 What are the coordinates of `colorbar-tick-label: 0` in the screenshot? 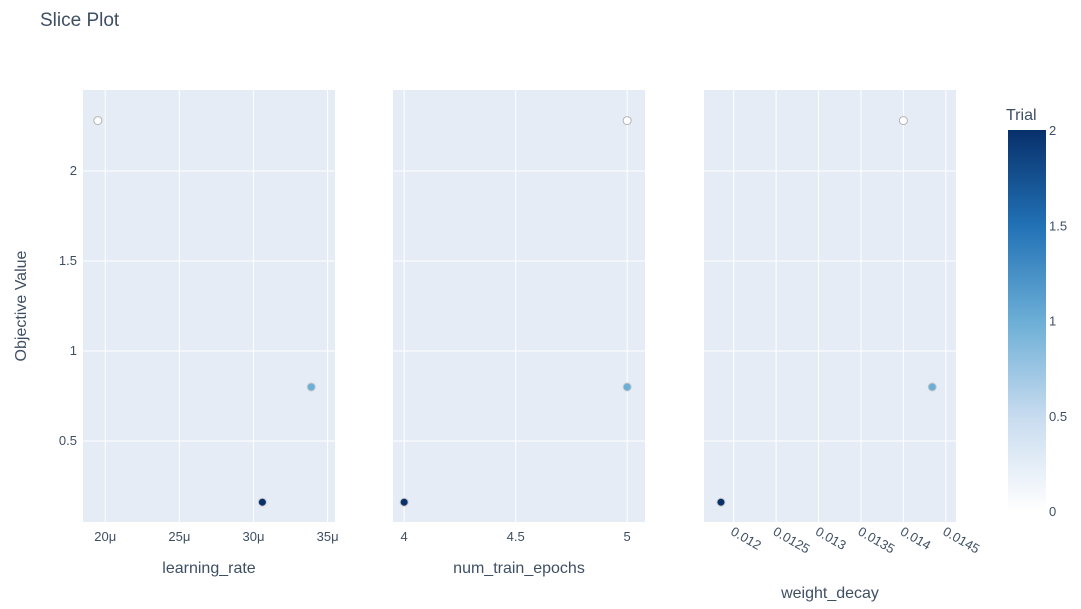 It's located at (1052, 511).